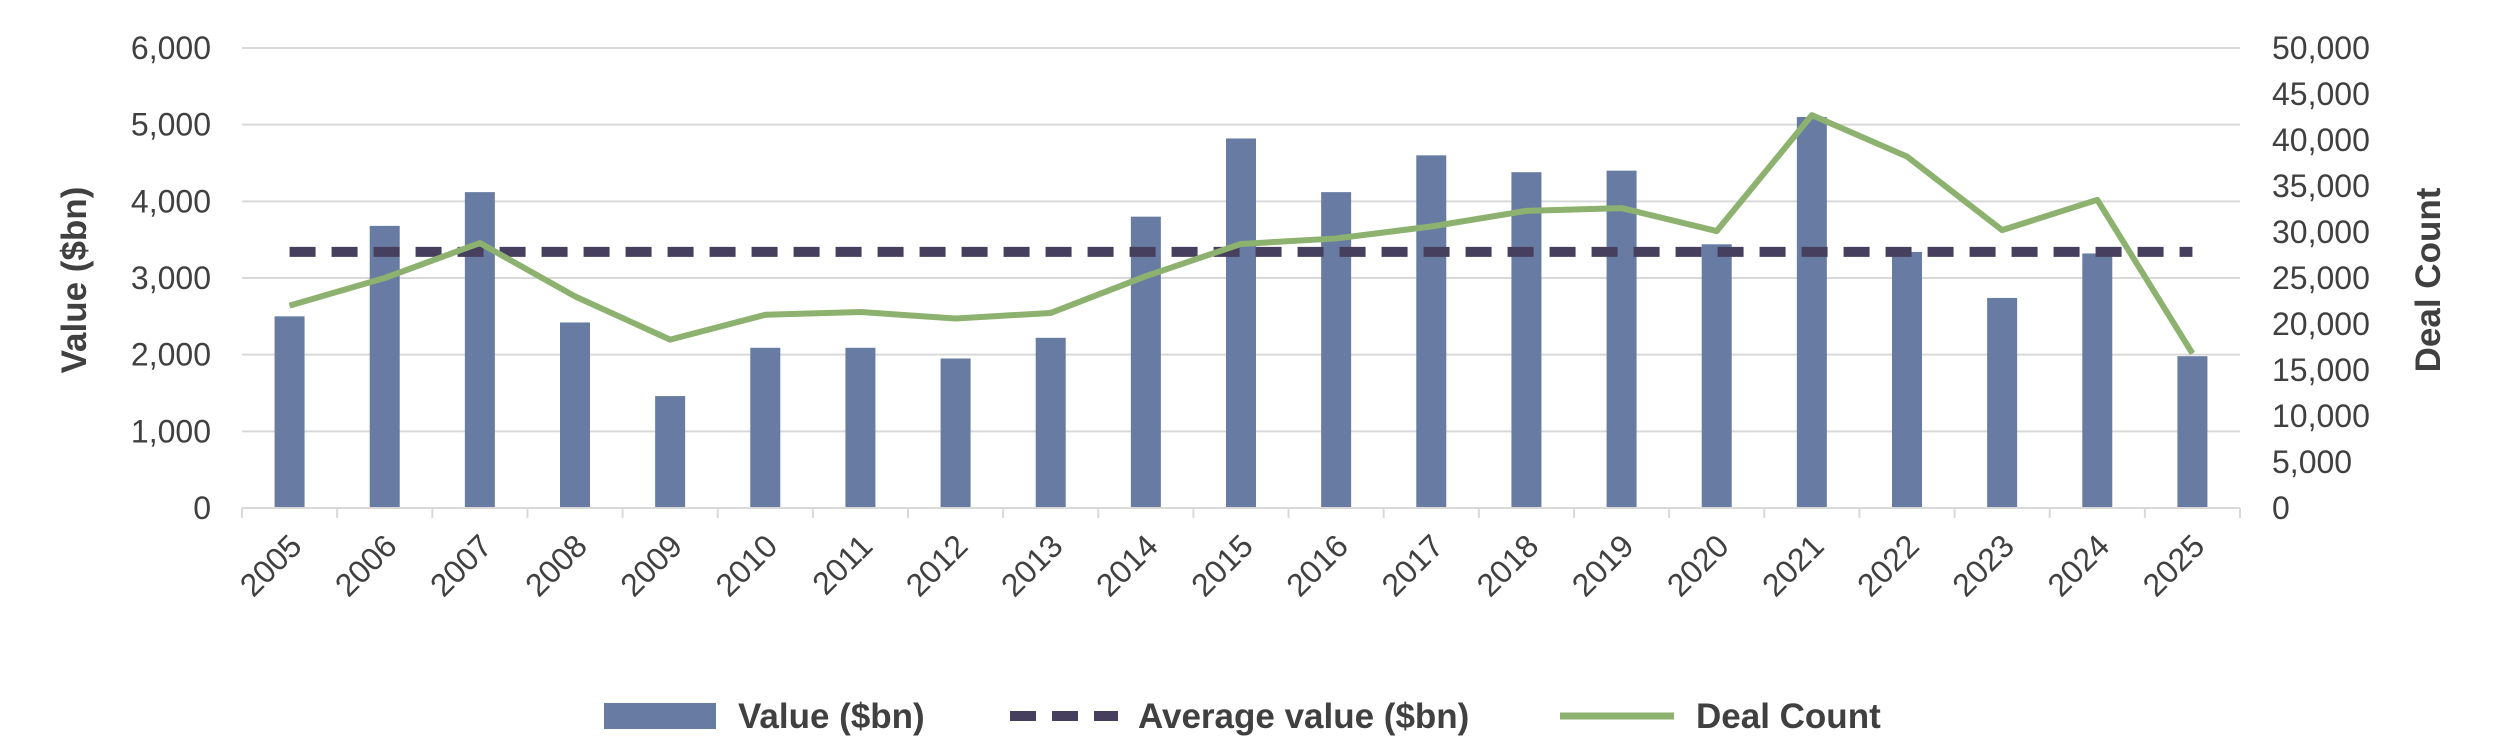 The image size is (2500, 747). Describe the element at coordinates (2078, 565) in the screenshot. I see `x-tick-label-2024: 2024` at that location.